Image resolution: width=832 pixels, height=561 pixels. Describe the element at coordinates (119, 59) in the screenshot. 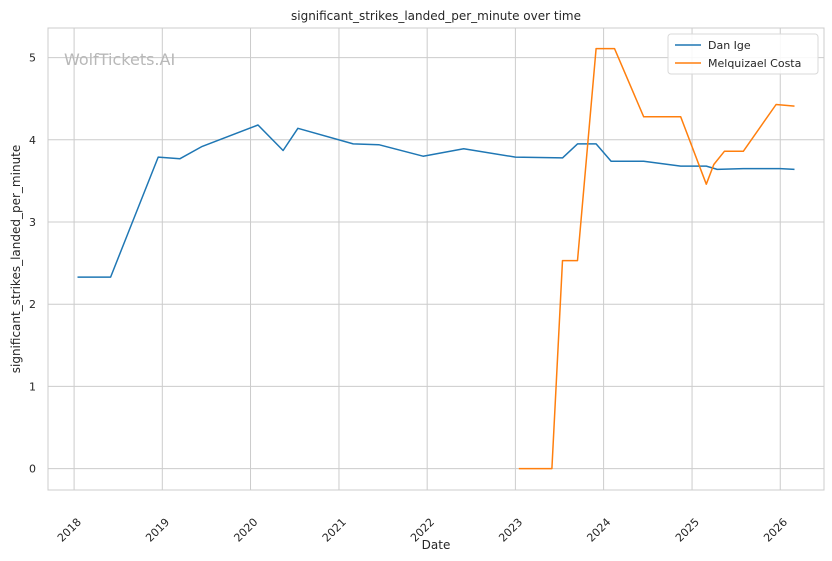

I see `watermark: WolfTickets.AI` at that location.